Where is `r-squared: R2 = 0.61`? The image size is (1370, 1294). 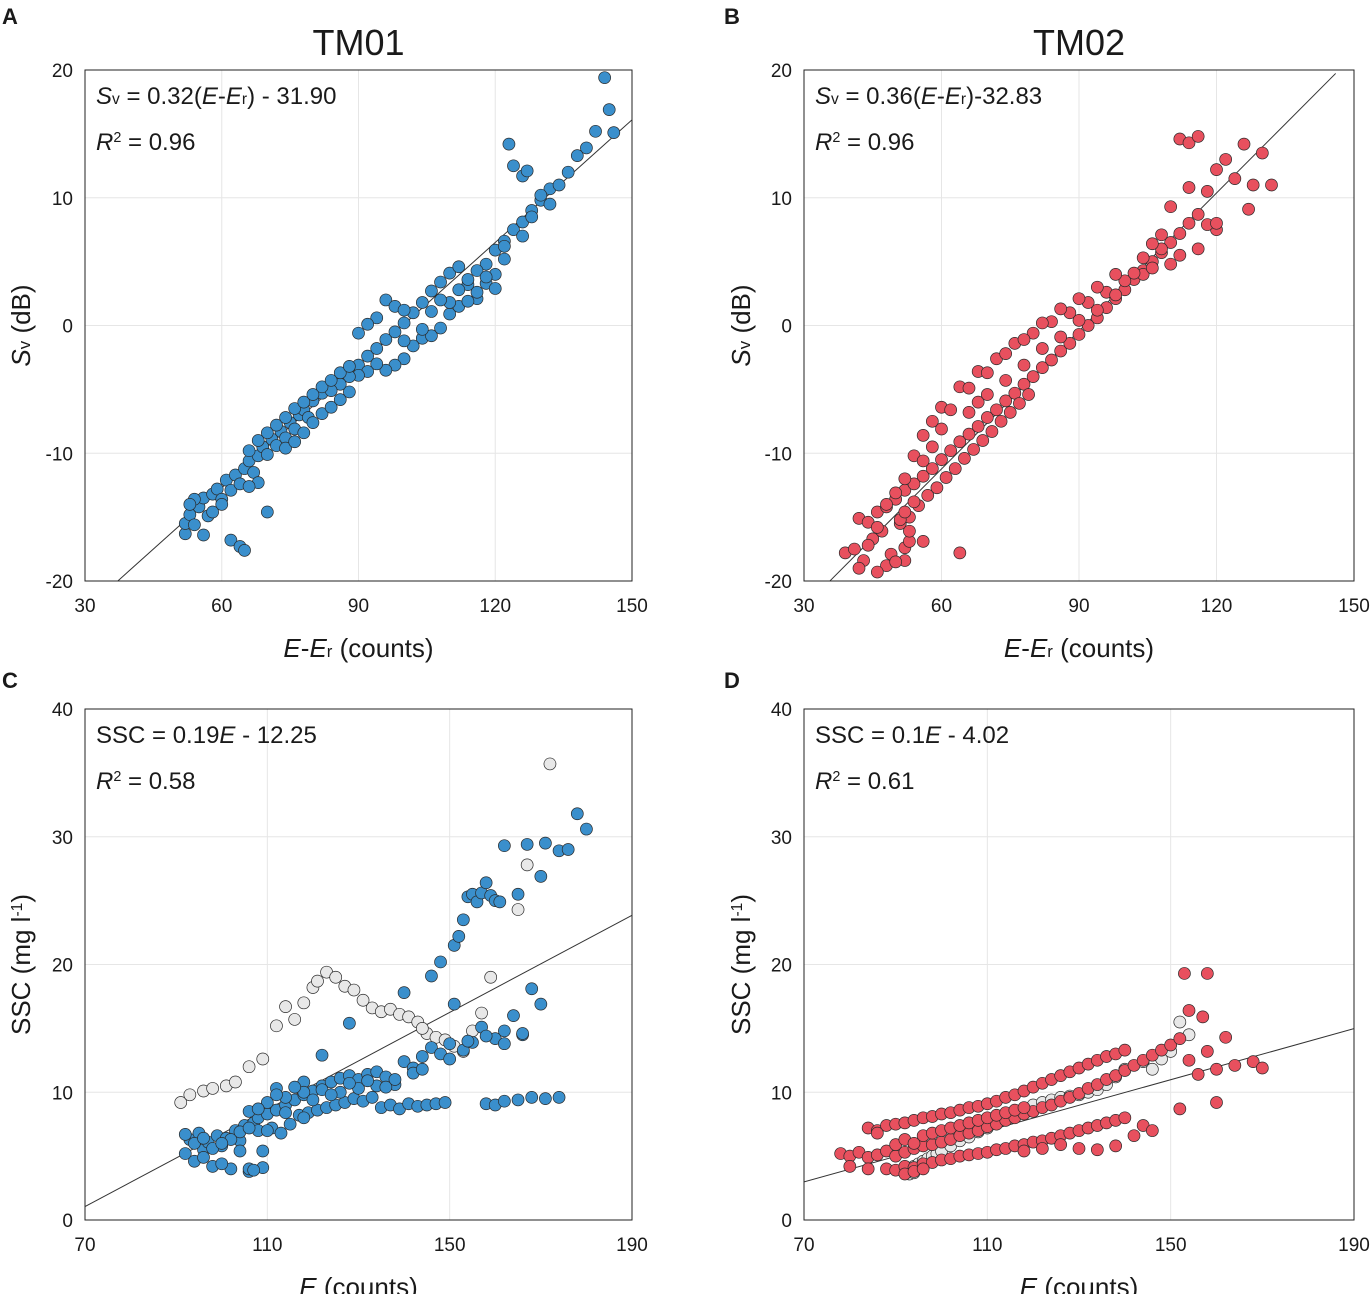 r-squared: R2 = 0.61 is located at coordinates (864, 781).